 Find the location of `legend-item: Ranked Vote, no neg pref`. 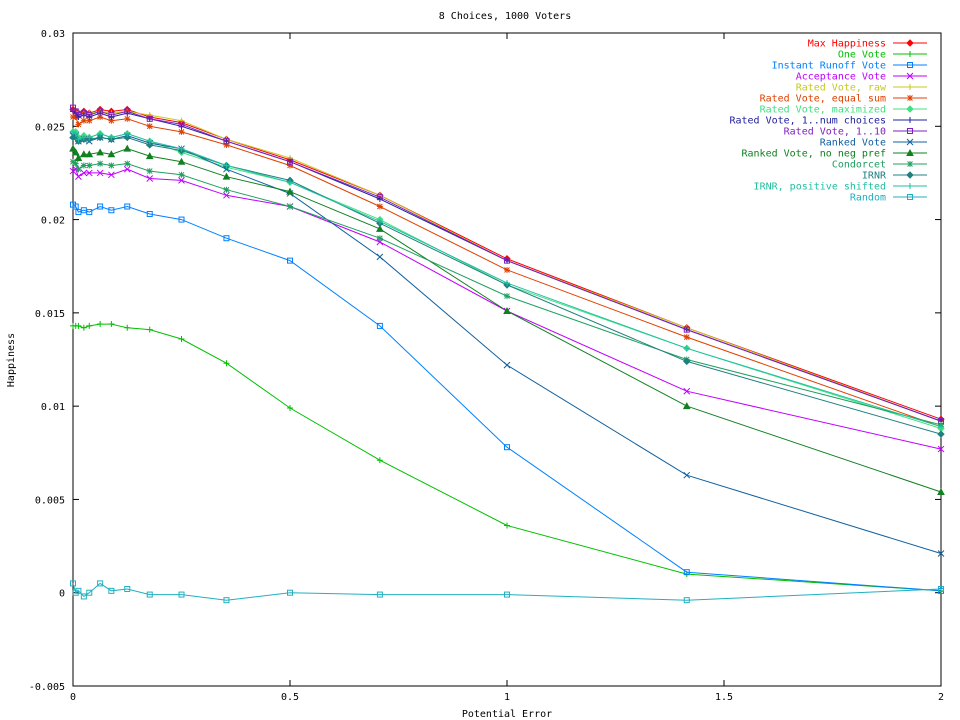

legend-item: Ranked Vote, no neg pref is located at coordinates (834, 154).